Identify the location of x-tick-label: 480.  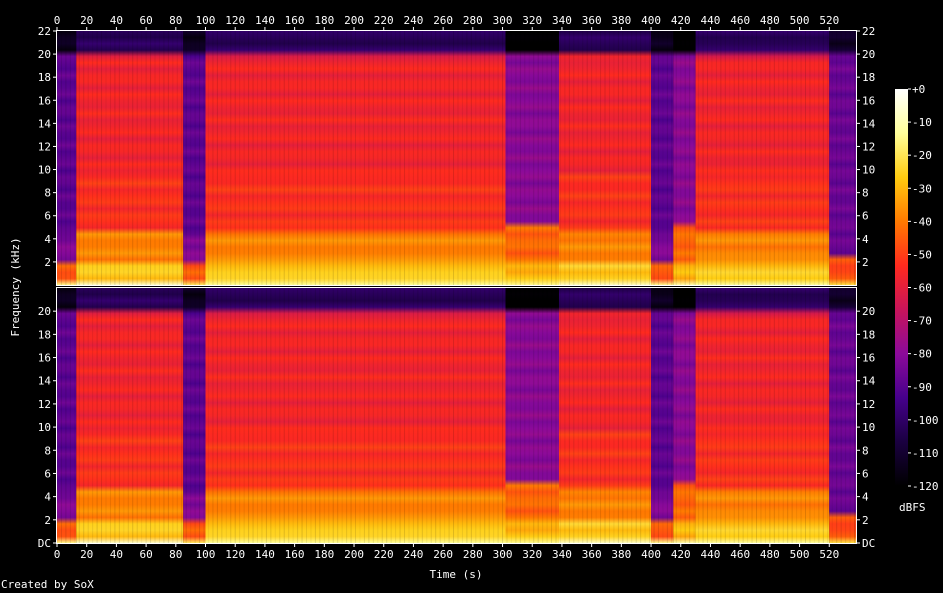
(770, 554).